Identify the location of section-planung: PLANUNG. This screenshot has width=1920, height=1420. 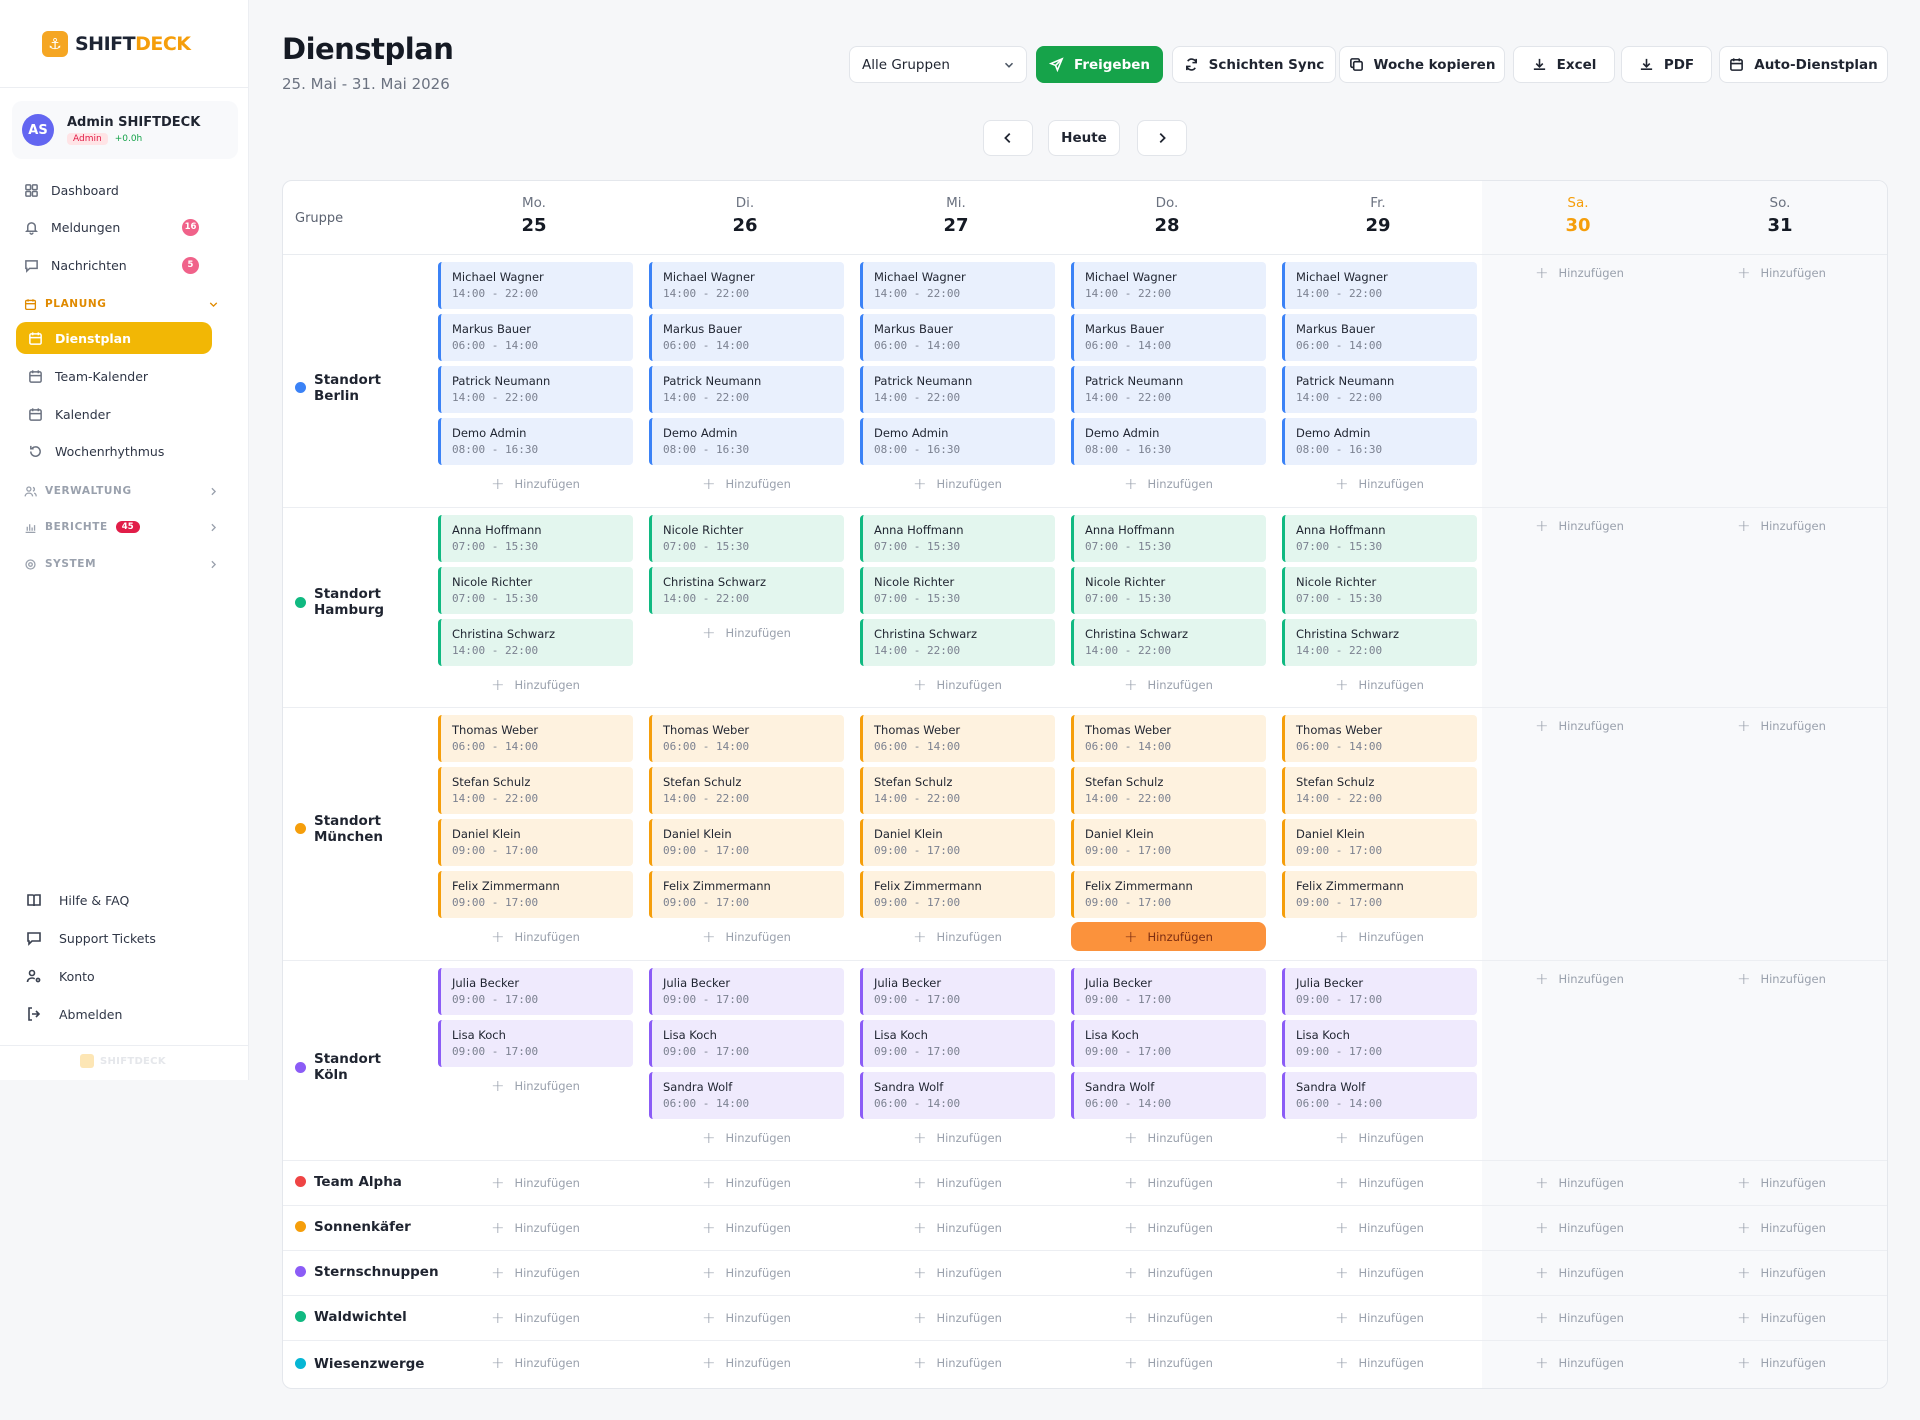
(121, 304).